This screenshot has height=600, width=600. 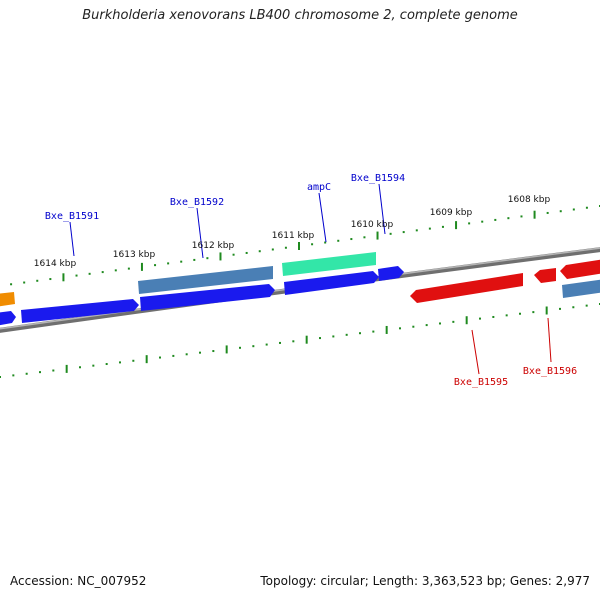 I want to click on feature-arrow-reverse-alt, so click(x=581, y=288).